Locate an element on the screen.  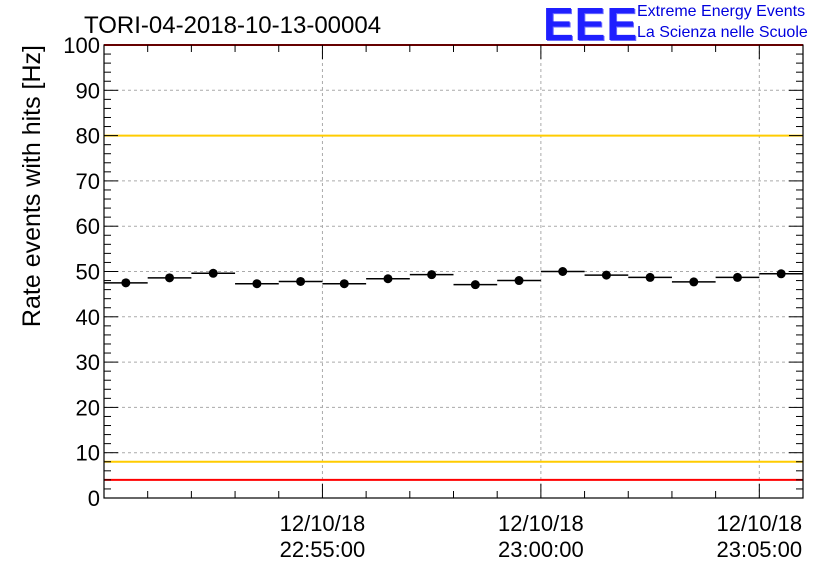
x-tick-label-time: 22:55:00 is located at coordinates (323, 549).